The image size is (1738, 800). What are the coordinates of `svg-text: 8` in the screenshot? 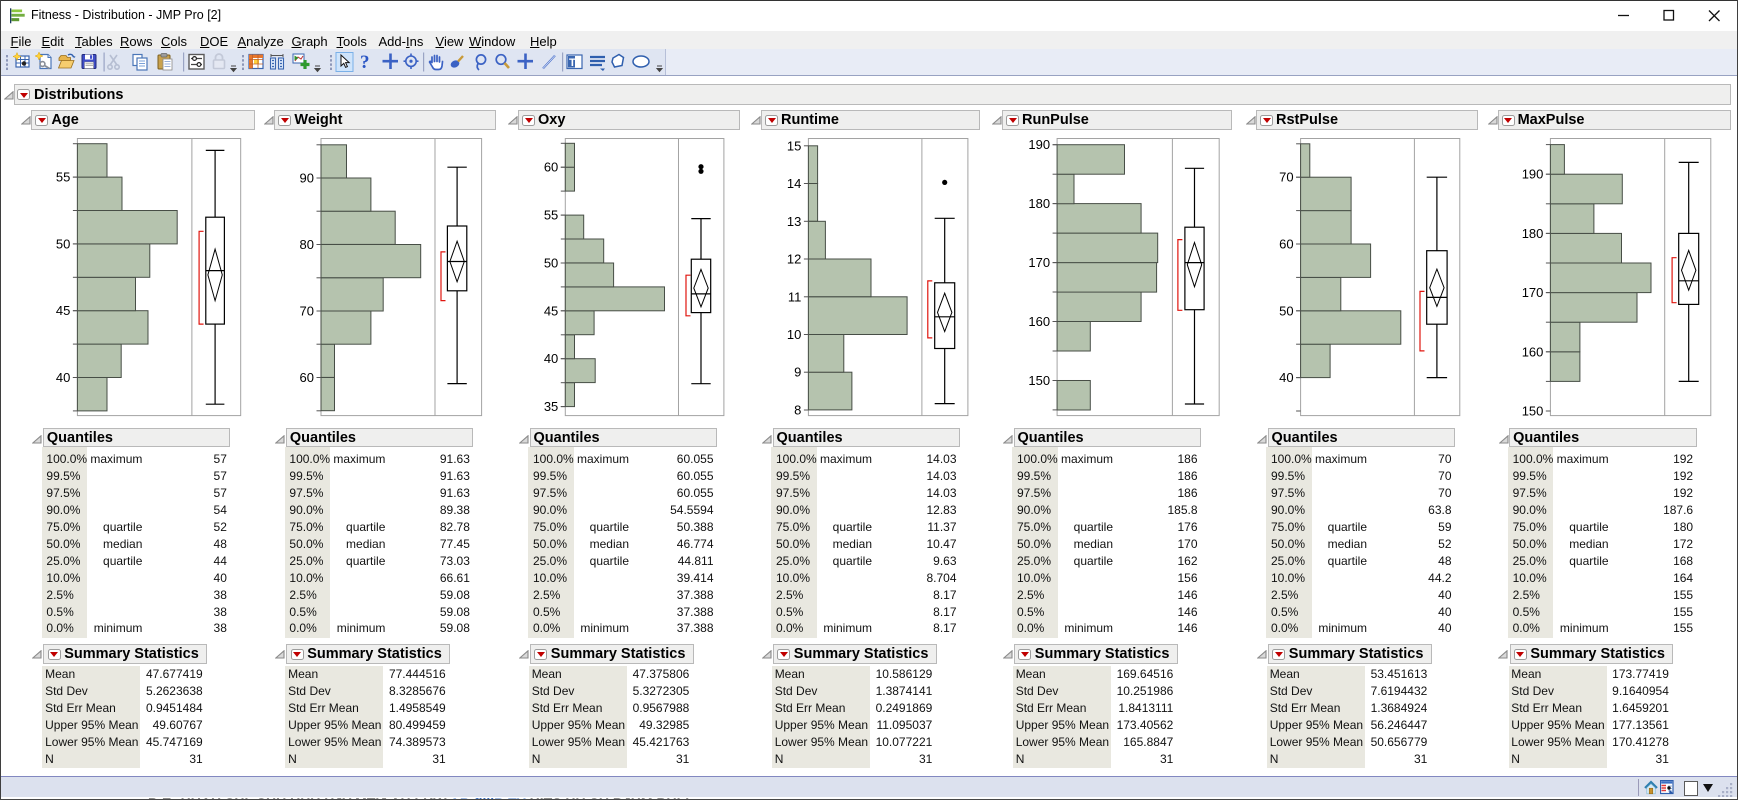 It's located at (797, 409).